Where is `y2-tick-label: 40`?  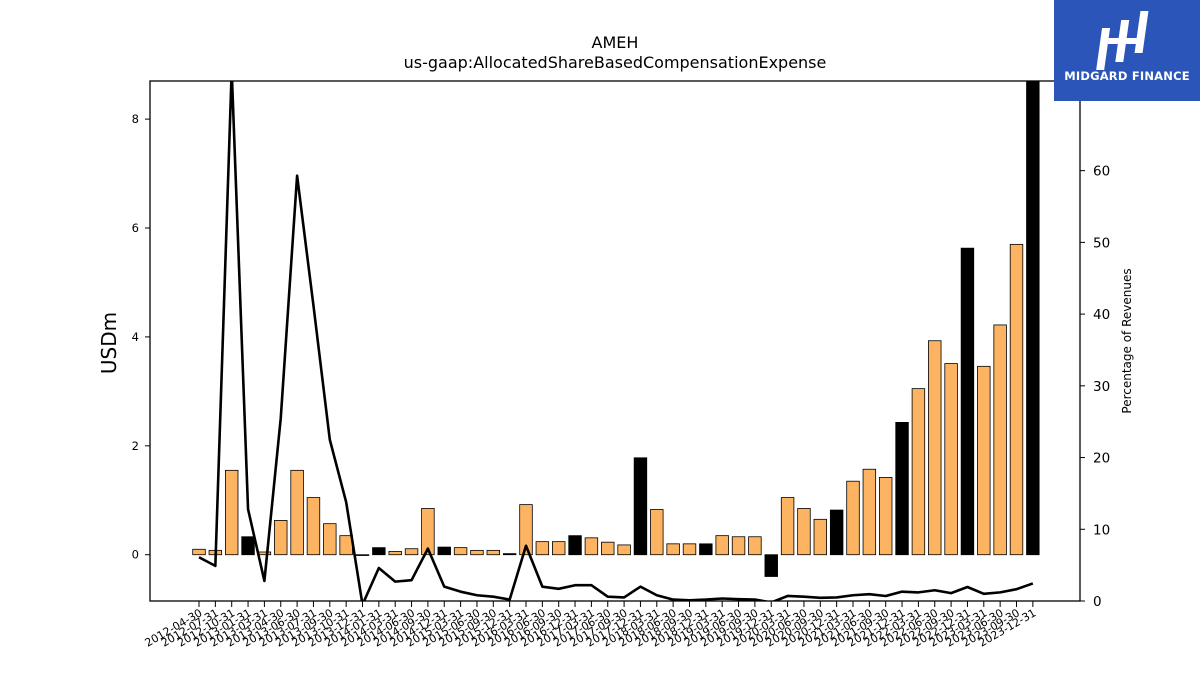 y2-tick-label: 40 is located at coordinates (1101, 315).